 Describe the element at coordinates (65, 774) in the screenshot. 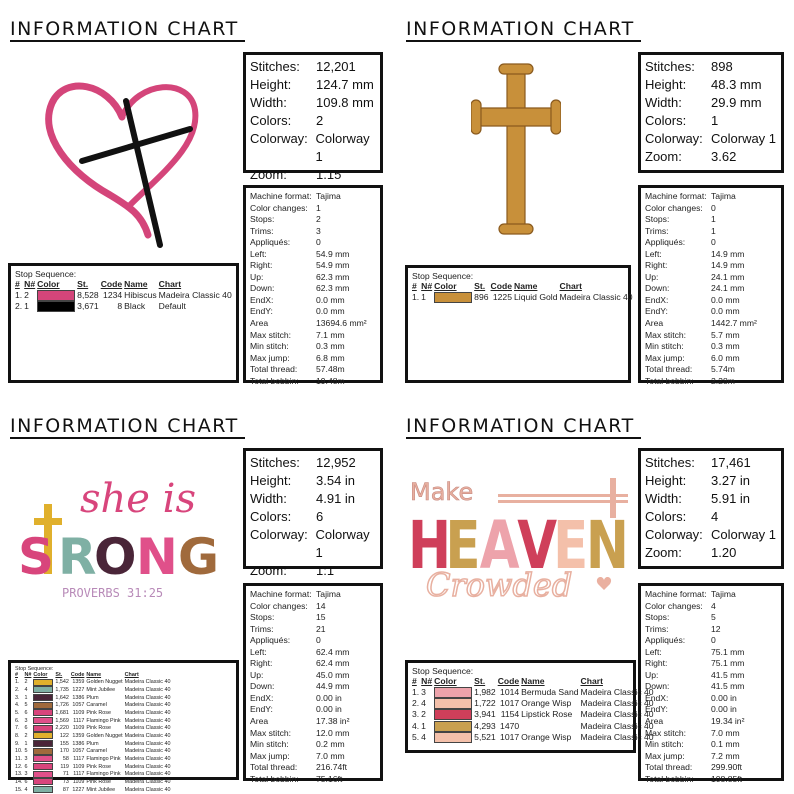

I see `stitch-count: 71` at that location.